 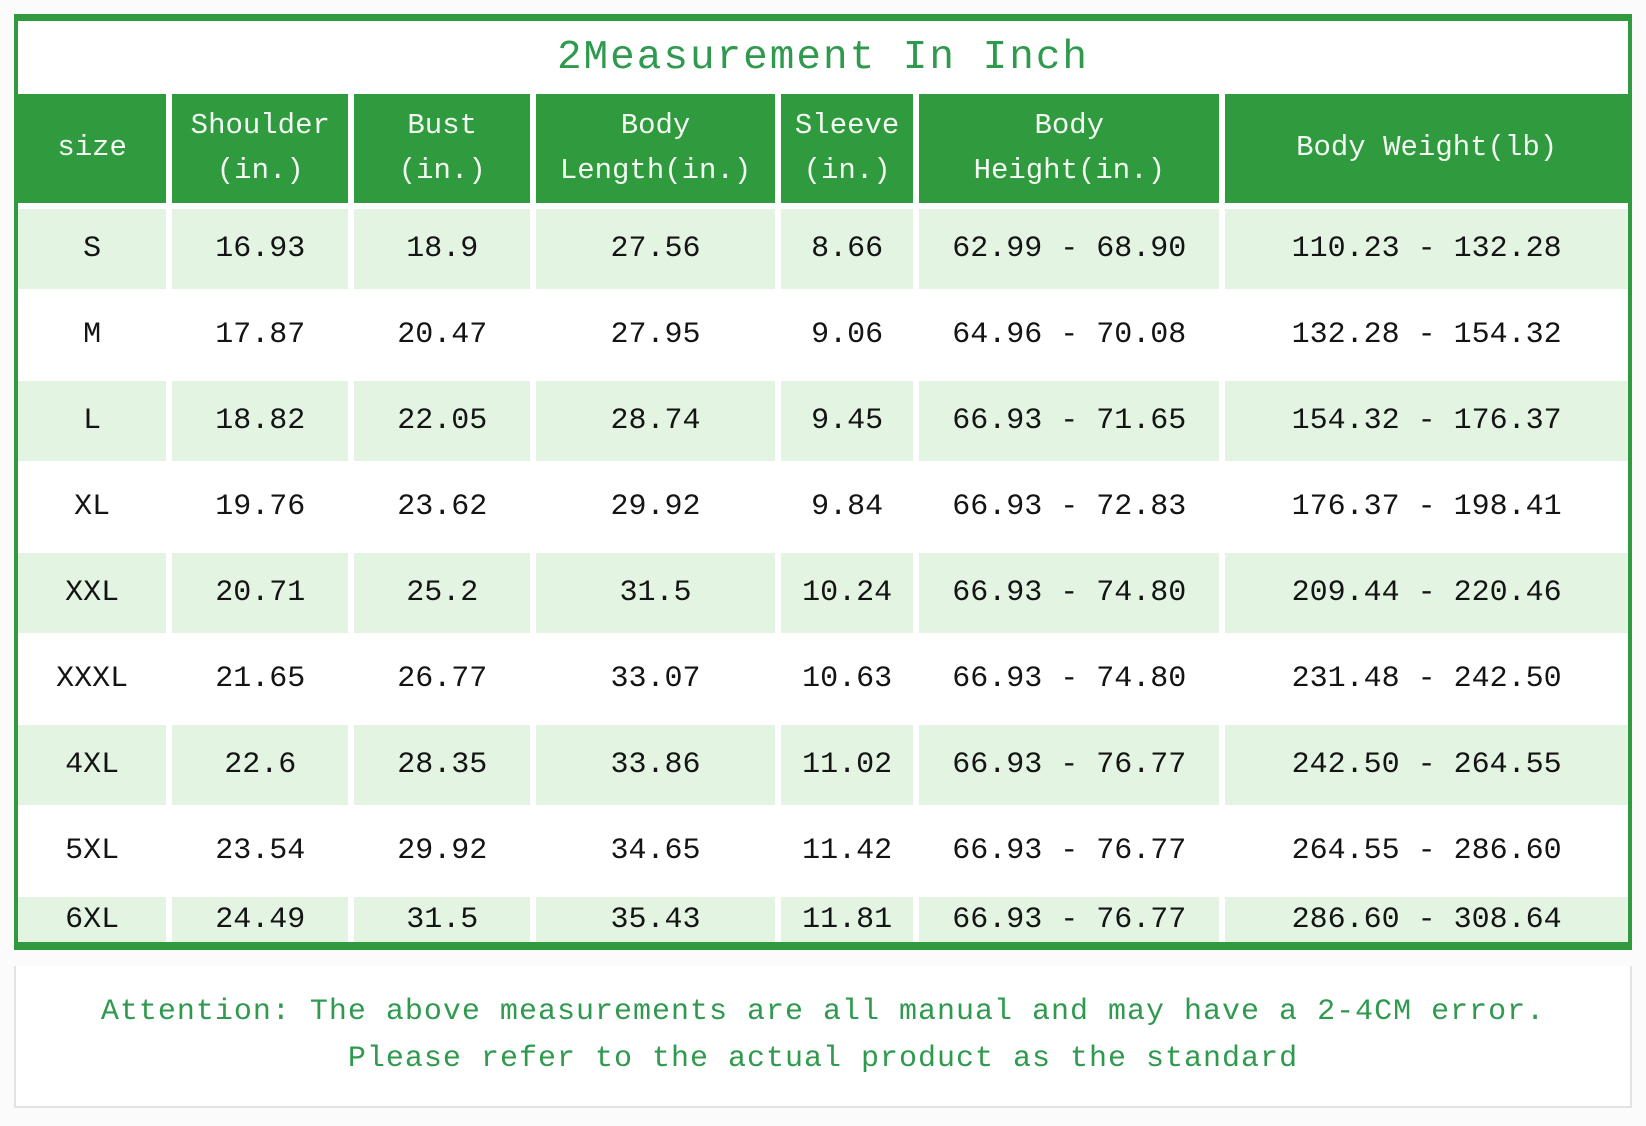 What do you see at coordinates (95, 852) in the screenshot?
I see `cell-size: 5XL` at bounding box center [95, 852].